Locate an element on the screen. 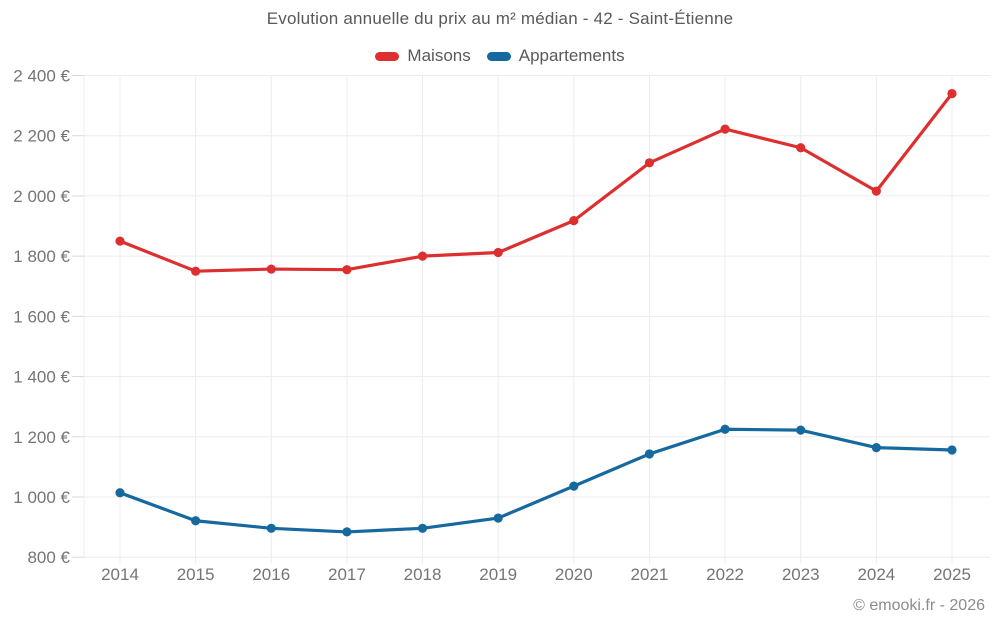  appartements-line is located at coordinates (536, 480).